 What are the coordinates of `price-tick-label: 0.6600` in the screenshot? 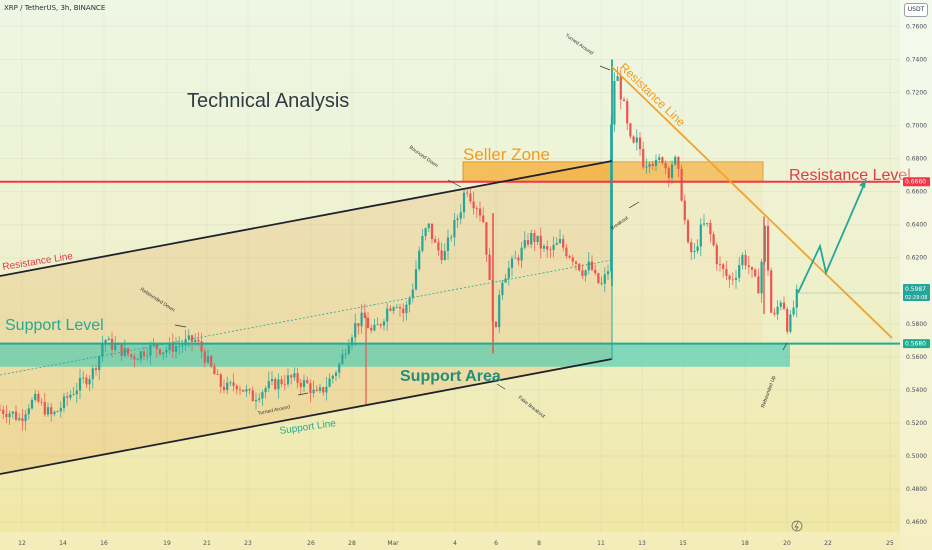 It's located at (916, 192).